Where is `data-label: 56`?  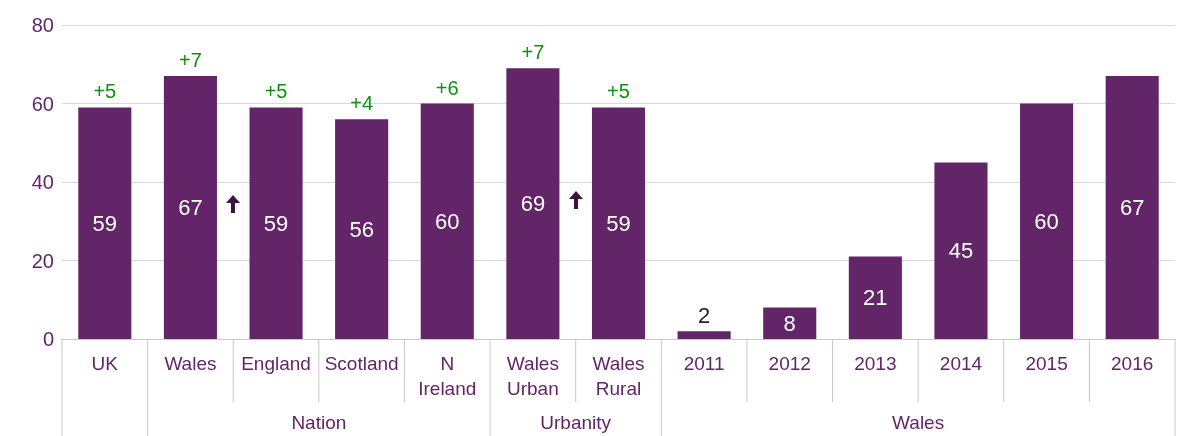
data-label: 56 is located at coordinates (361, 229).